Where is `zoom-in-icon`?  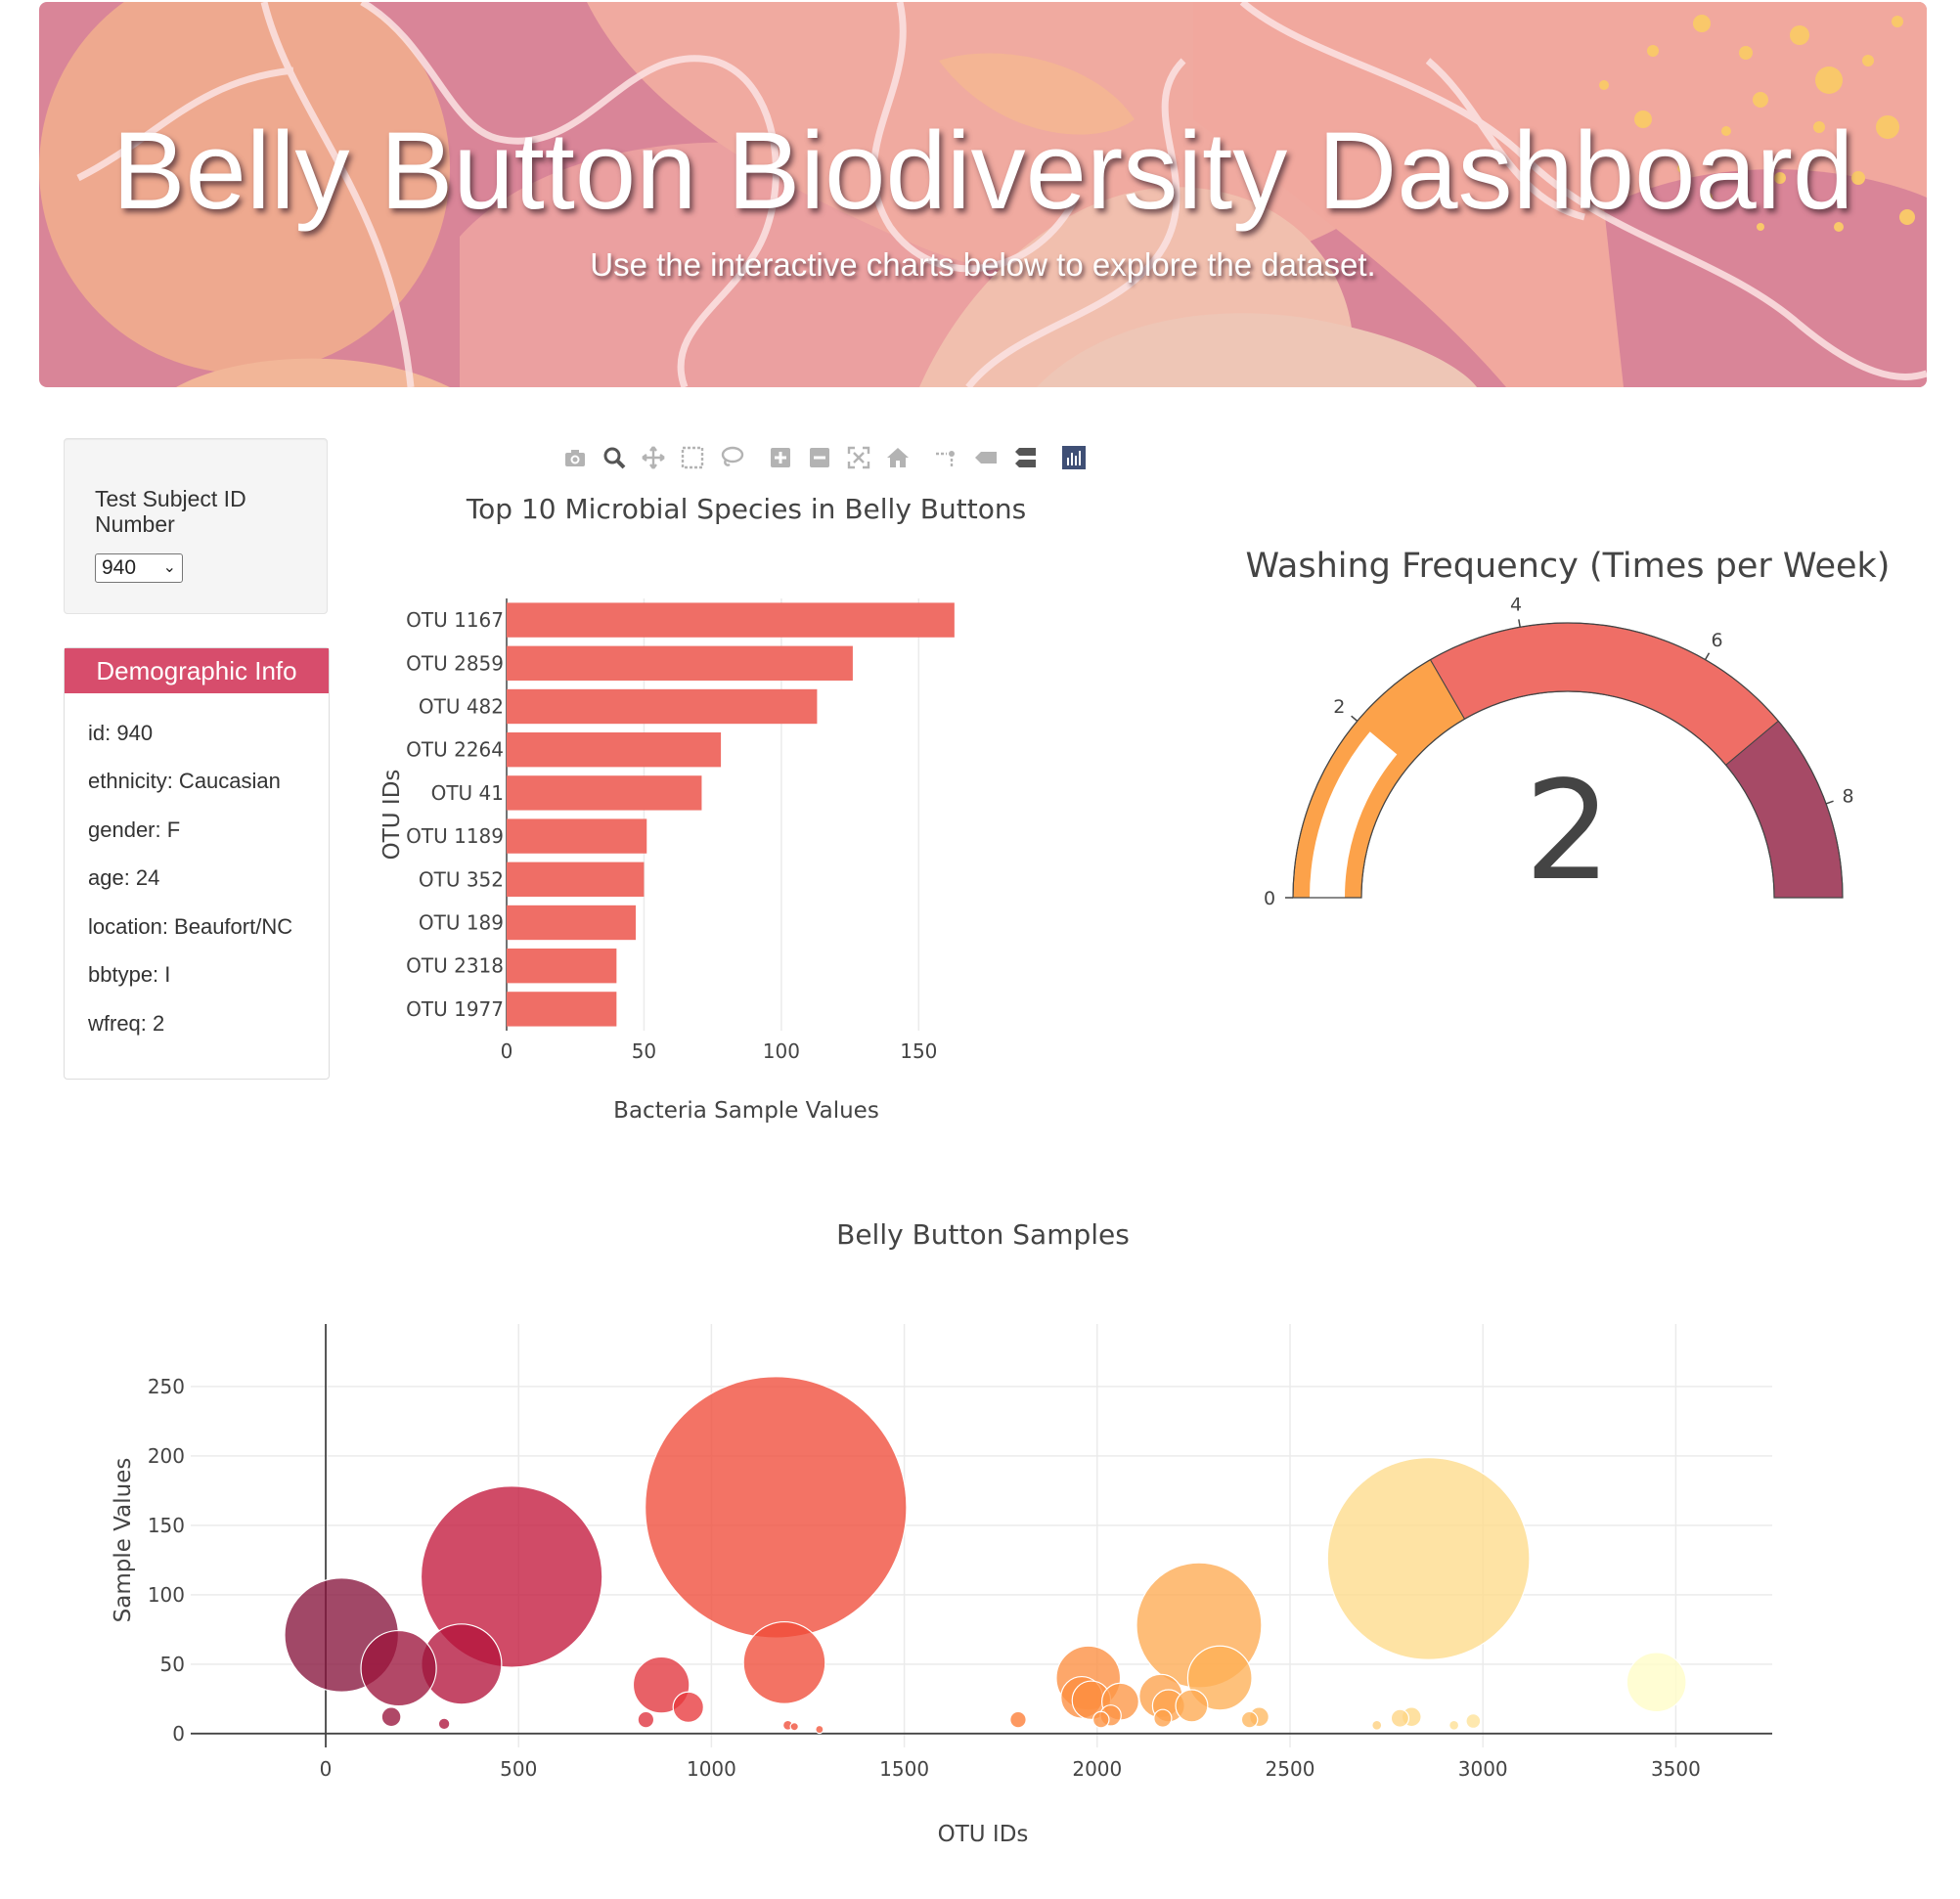
zoom-in-icon is located at coordinates (780, 457).